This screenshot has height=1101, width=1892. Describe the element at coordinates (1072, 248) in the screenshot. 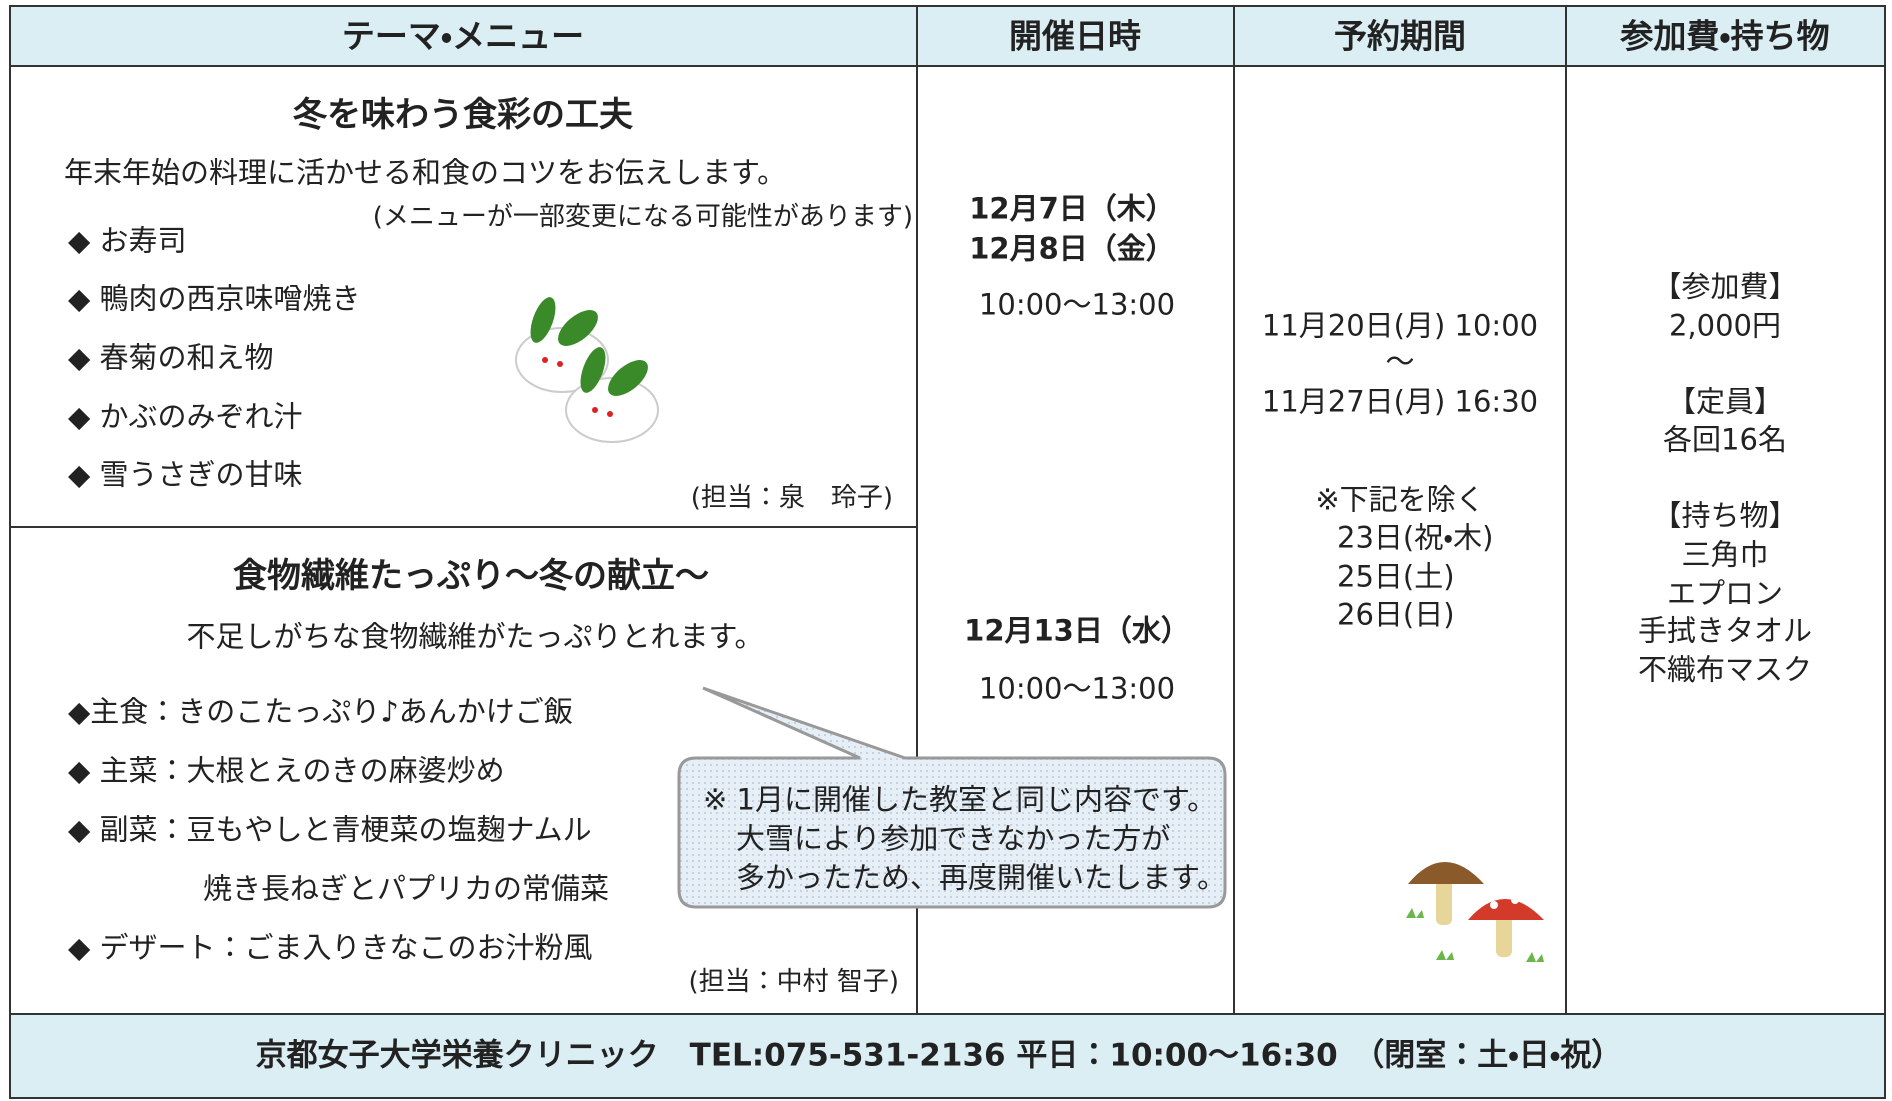

I see `session-date: 12月8日（金）` at that location.